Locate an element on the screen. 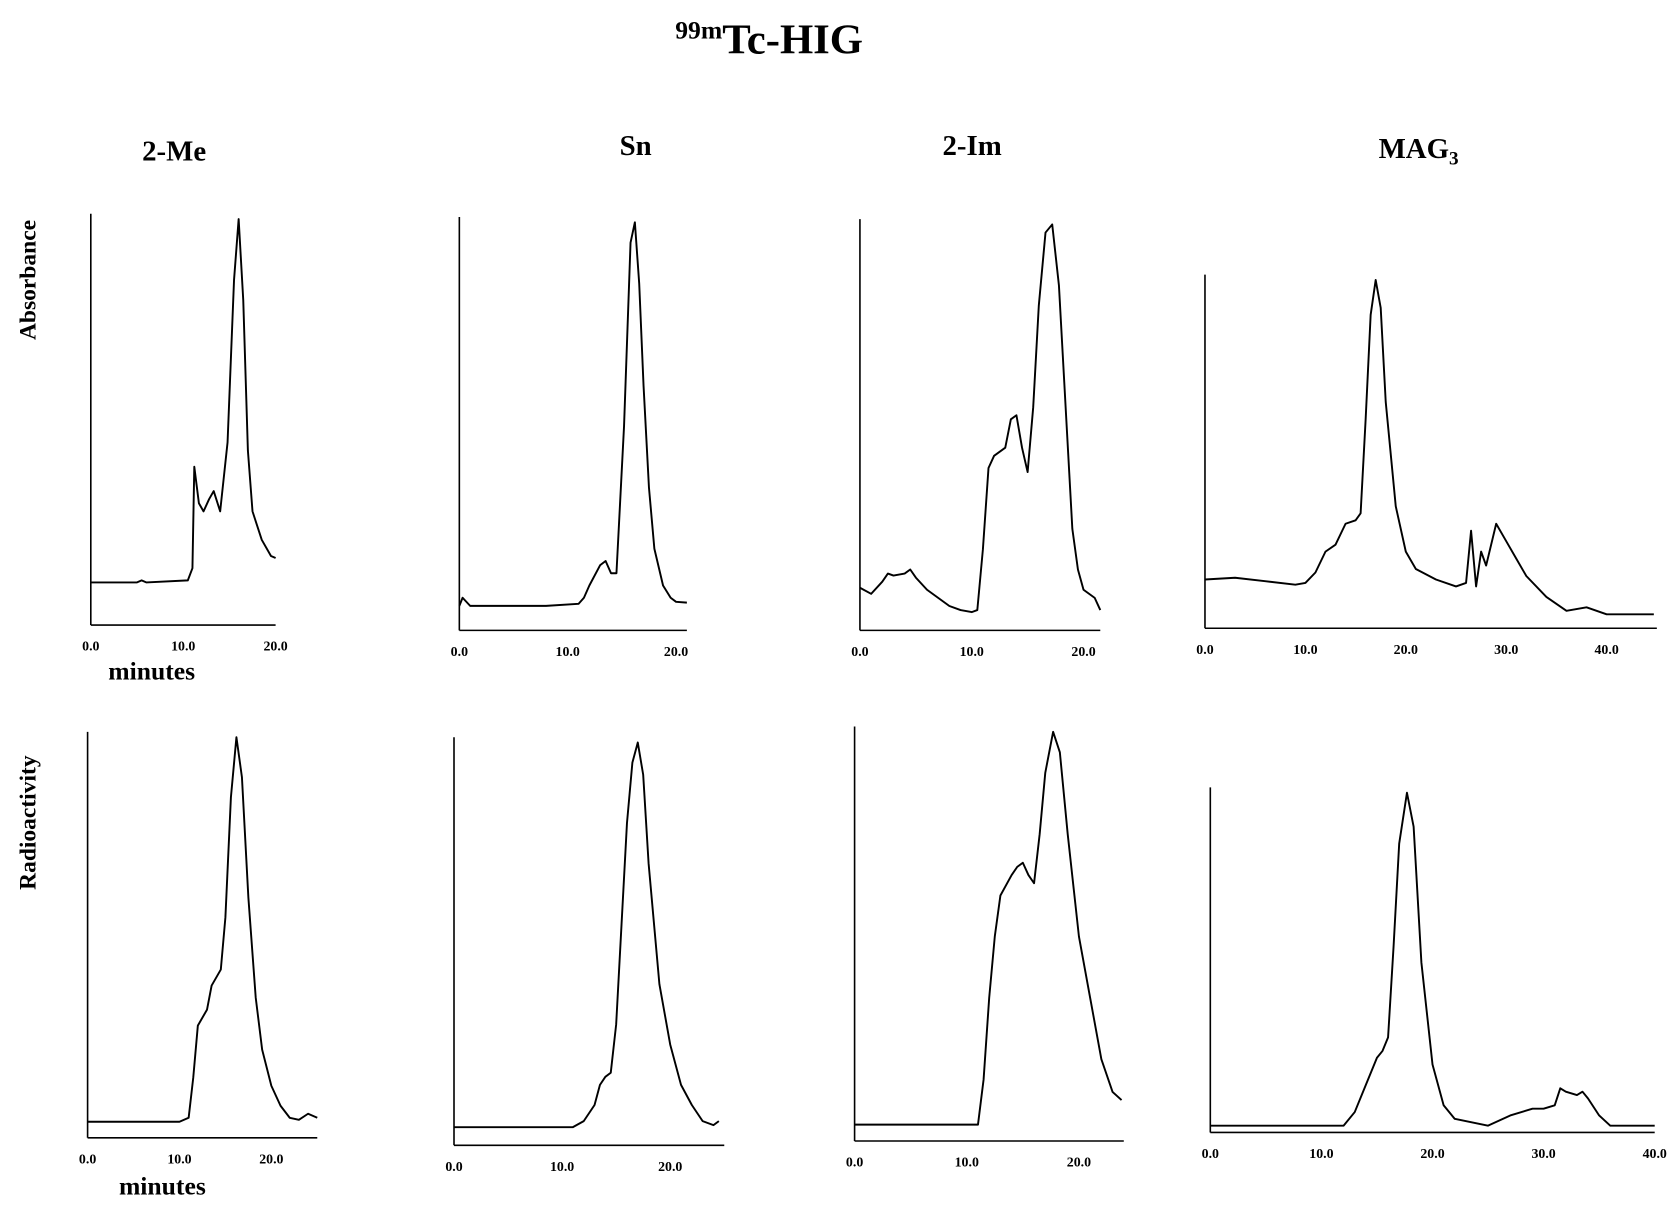  column-title: Sn is located at coordinates (636, 146).